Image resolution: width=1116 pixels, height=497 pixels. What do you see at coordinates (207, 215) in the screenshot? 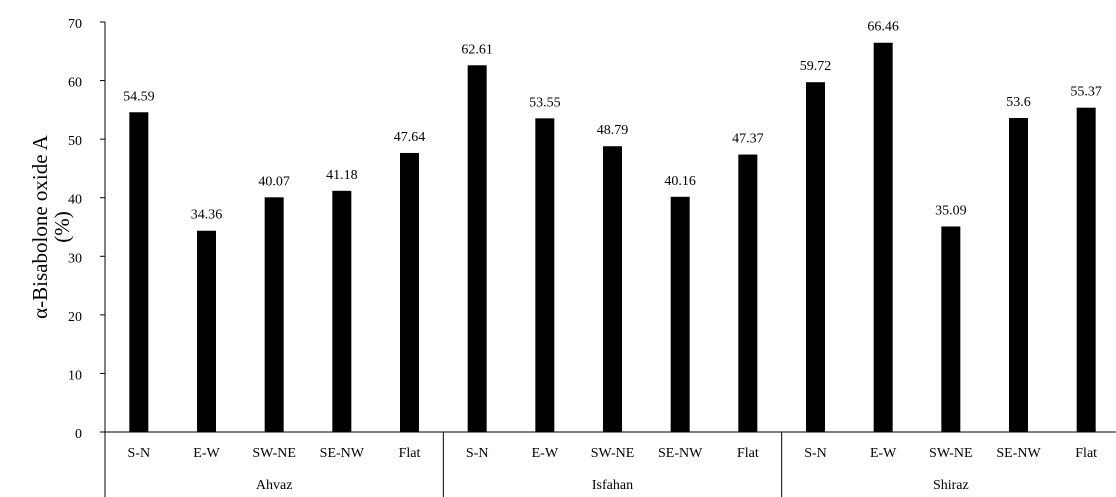
I see `data-label: 34.36` at bounding box center [207, 215].